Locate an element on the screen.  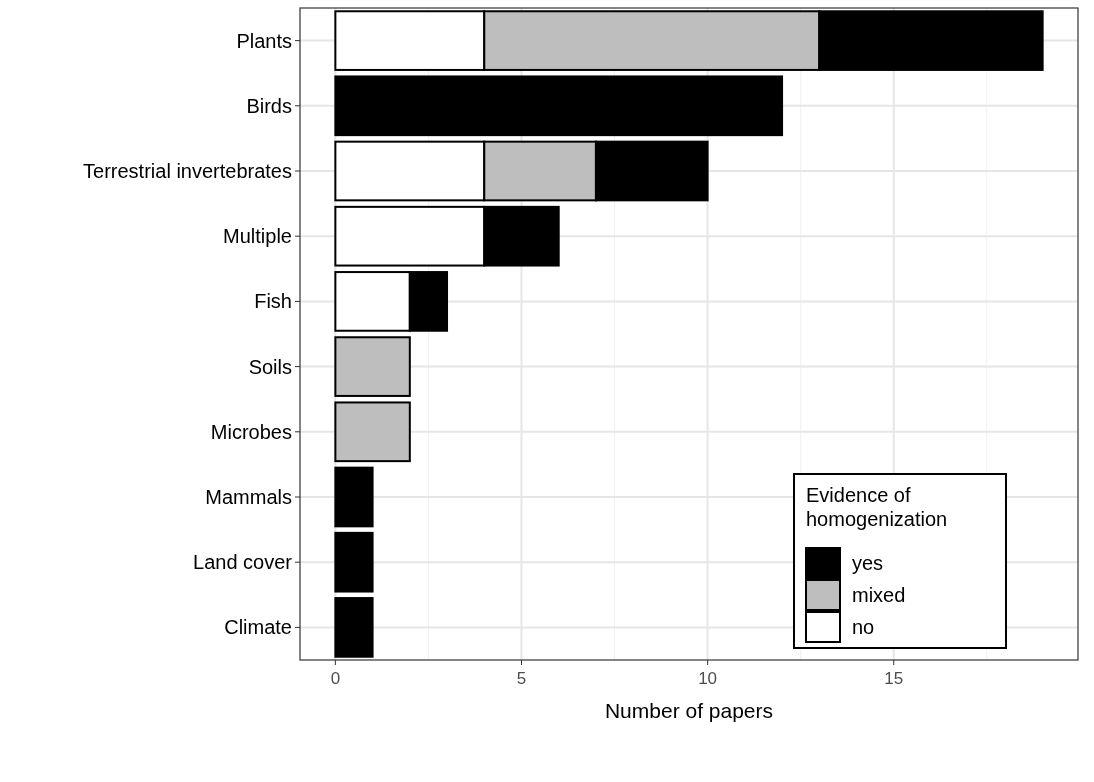
x-tick-label: 0 is located at coordinates (335, 678).